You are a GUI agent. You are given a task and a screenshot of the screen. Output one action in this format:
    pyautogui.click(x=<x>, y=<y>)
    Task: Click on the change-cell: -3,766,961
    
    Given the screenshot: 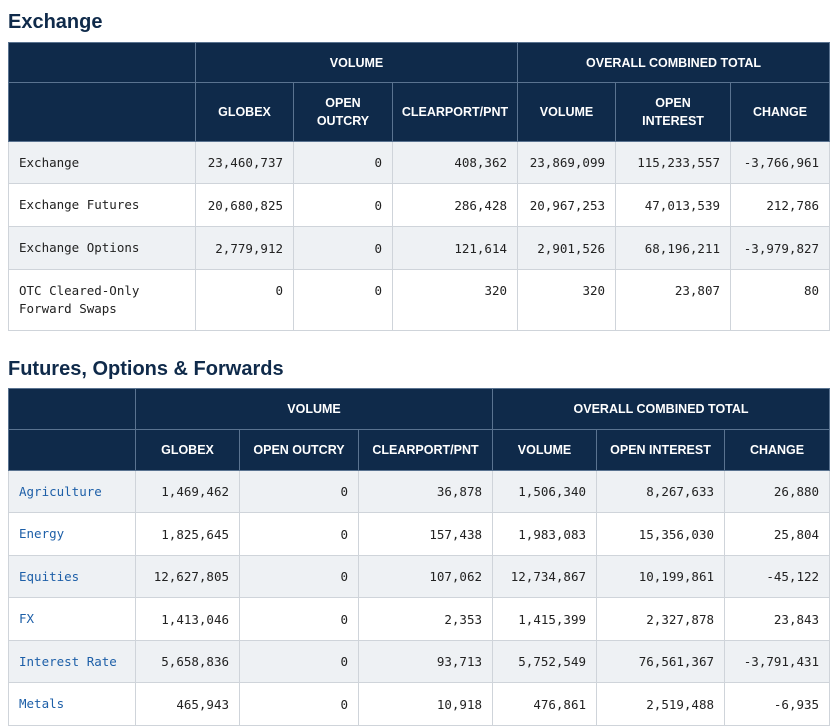 What is the action you would take?
    pyautogui.click(x=780, y=162)
    